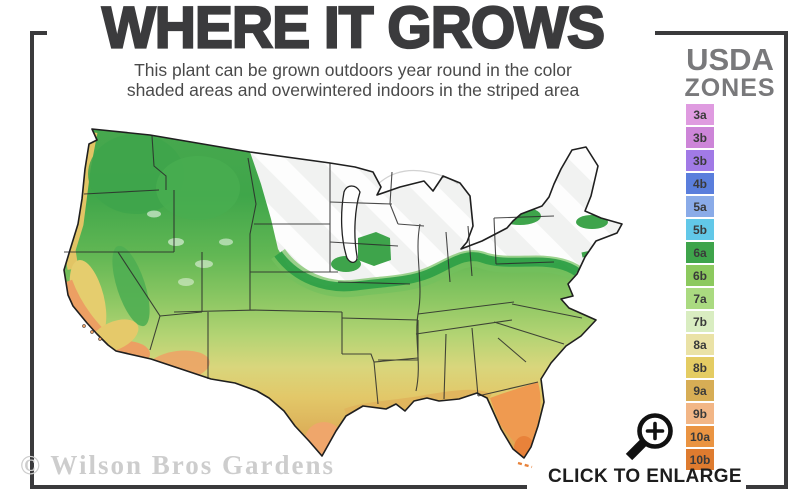 Image resolution: width=800 pixels, height=500 pixels. I want to click on map-striped-region, so click(436, 216).